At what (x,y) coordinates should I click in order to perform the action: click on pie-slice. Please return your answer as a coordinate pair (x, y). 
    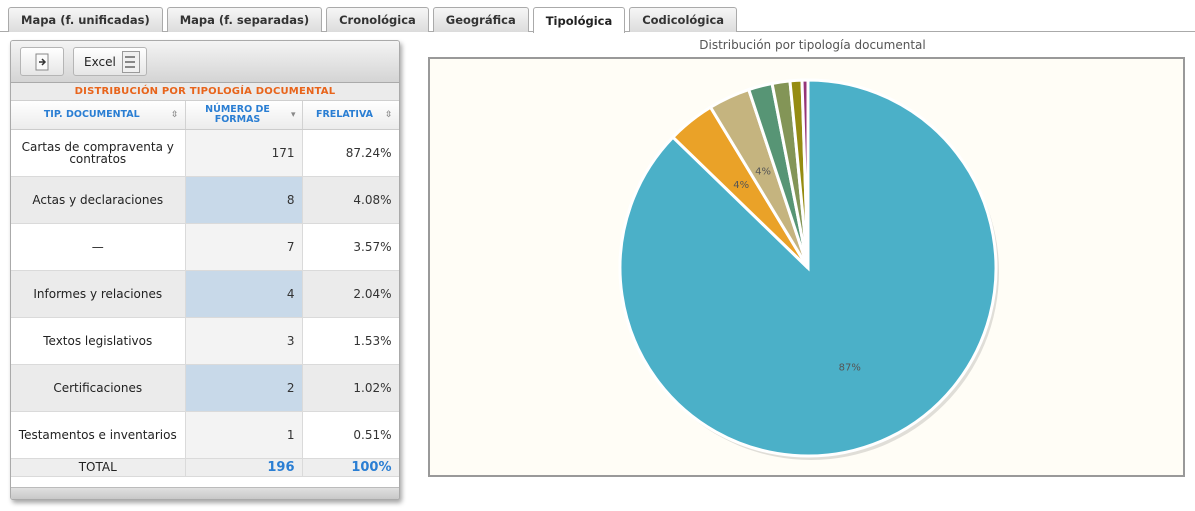
    Looking at the image, I should click on (805, 173).